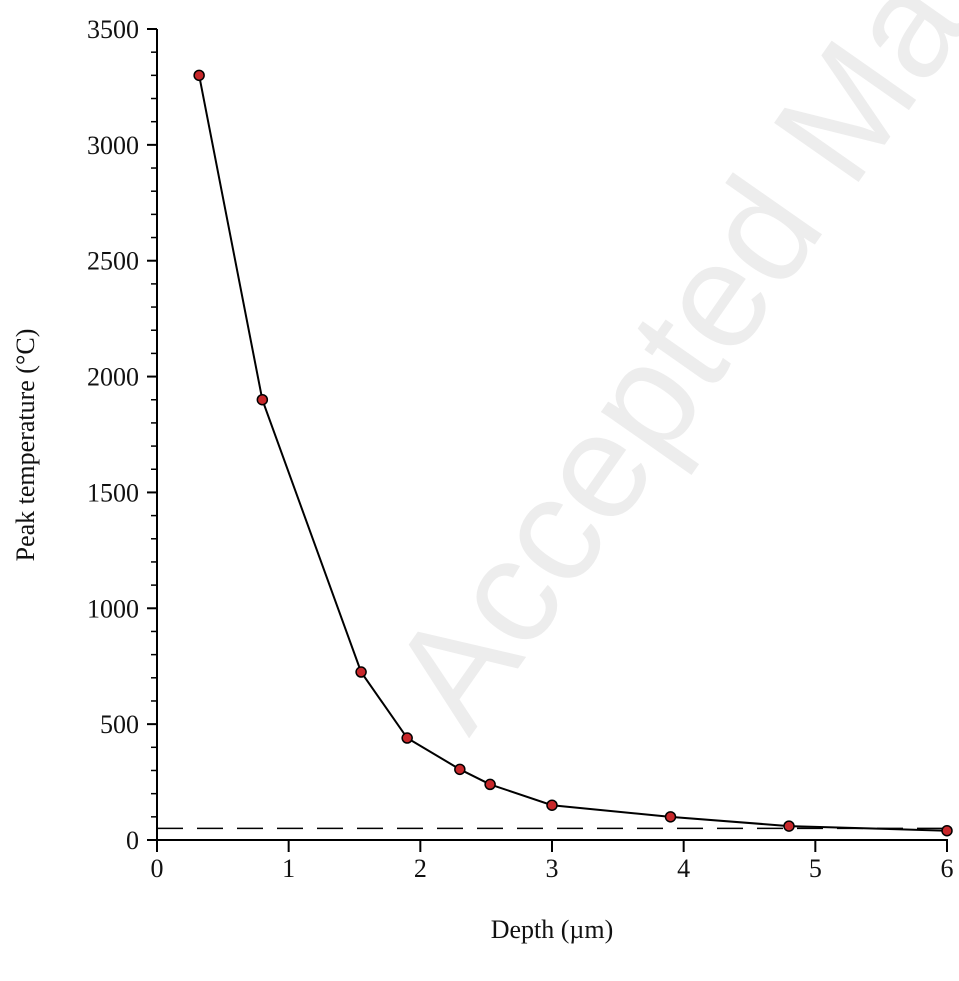 Image resolution: width=959 pixels, height=981 pixels. I want to click on x-tick-label: 2, so click(420, 868).